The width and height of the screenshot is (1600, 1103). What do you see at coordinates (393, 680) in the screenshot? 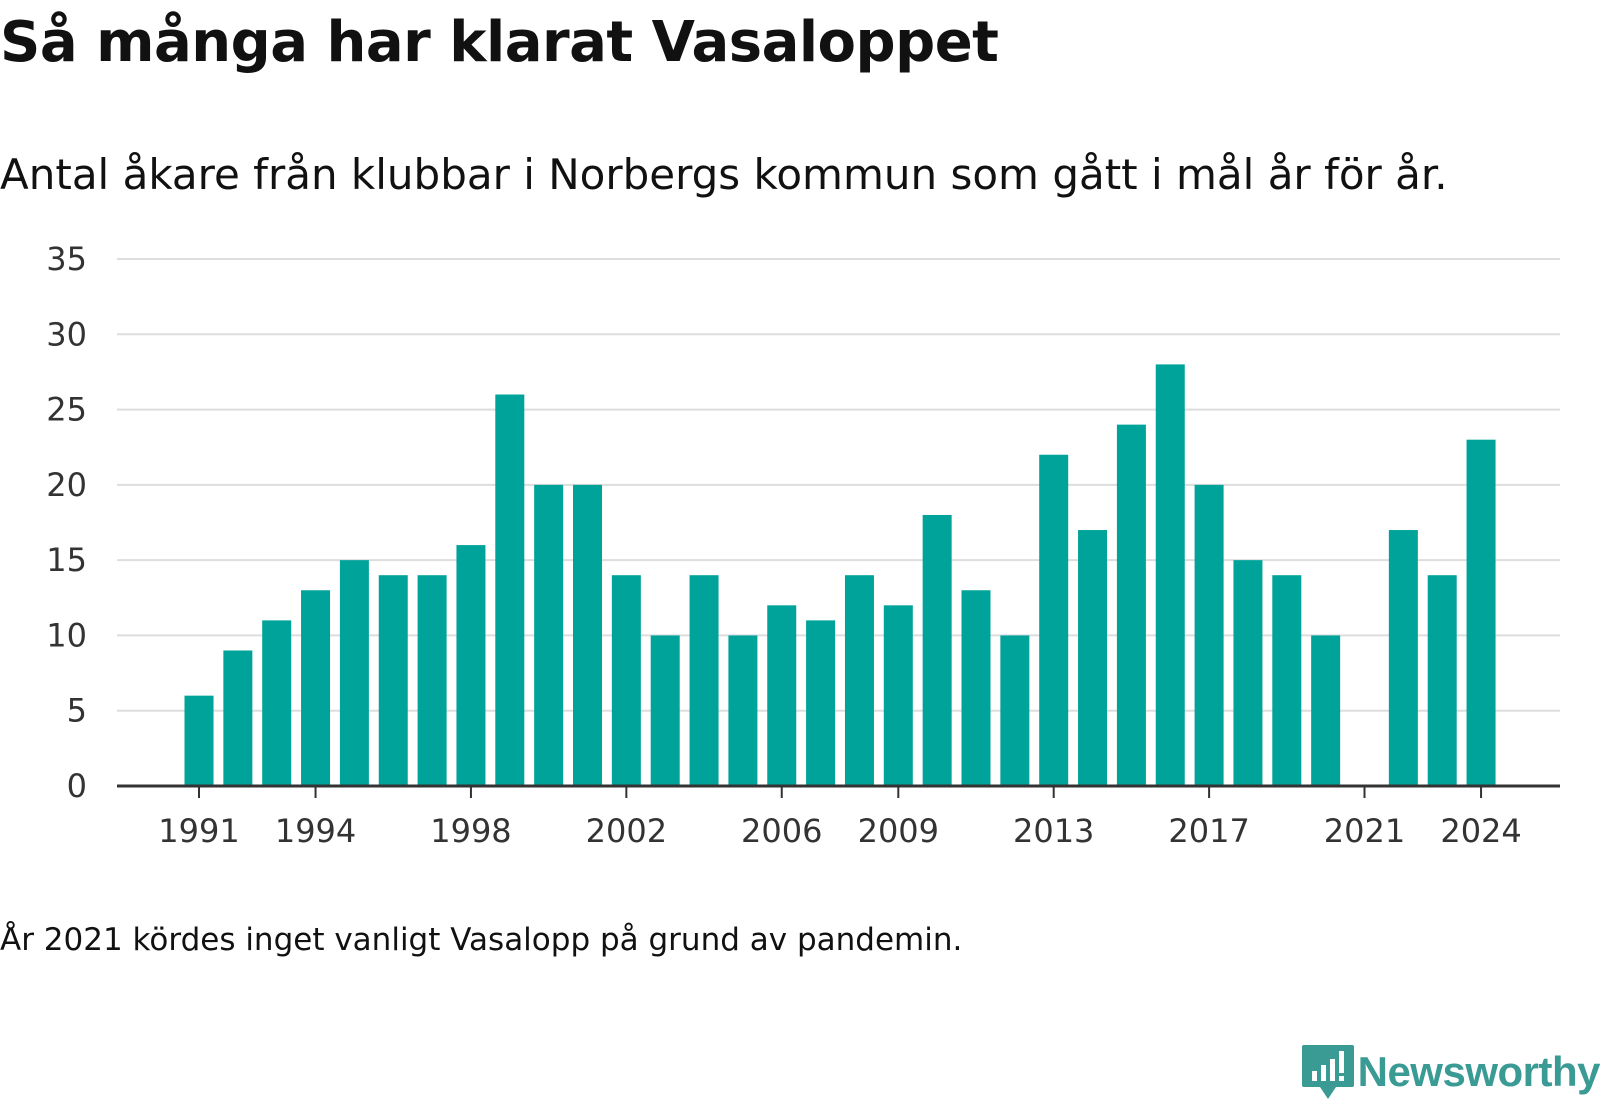
I see `bar-1996` at bounding box center [393, 680].